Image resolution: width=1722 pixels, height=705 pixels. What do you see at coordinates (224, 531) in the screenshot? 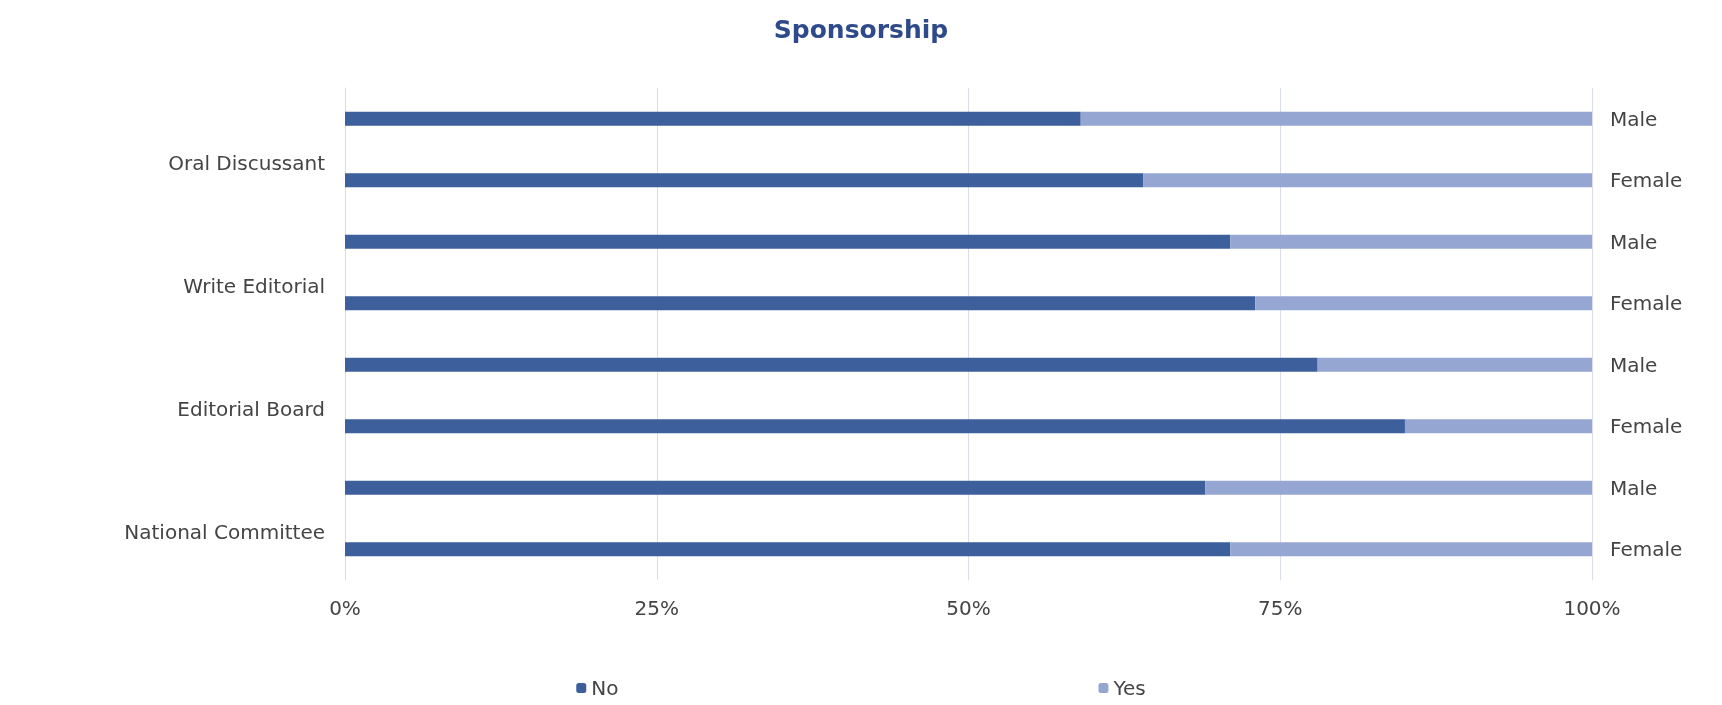
I see `text: National Committee` at bounding box center [224, 531].